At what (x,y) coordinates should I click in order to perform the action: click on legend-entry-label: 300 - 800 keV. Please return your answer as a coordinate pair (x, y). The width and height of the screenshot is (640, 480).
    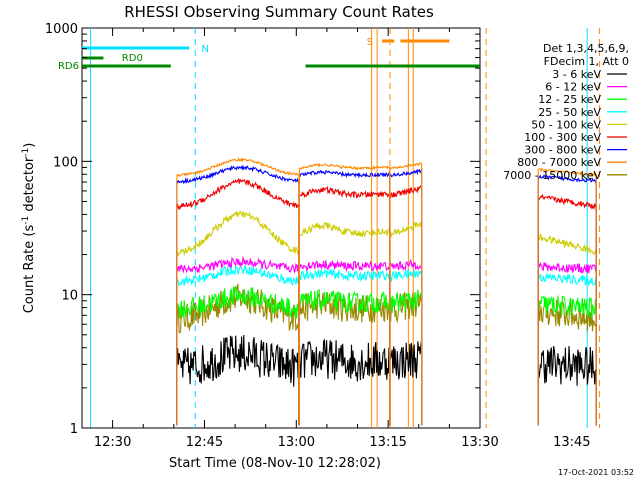
    Looking at the image, I should click on (562, 150).